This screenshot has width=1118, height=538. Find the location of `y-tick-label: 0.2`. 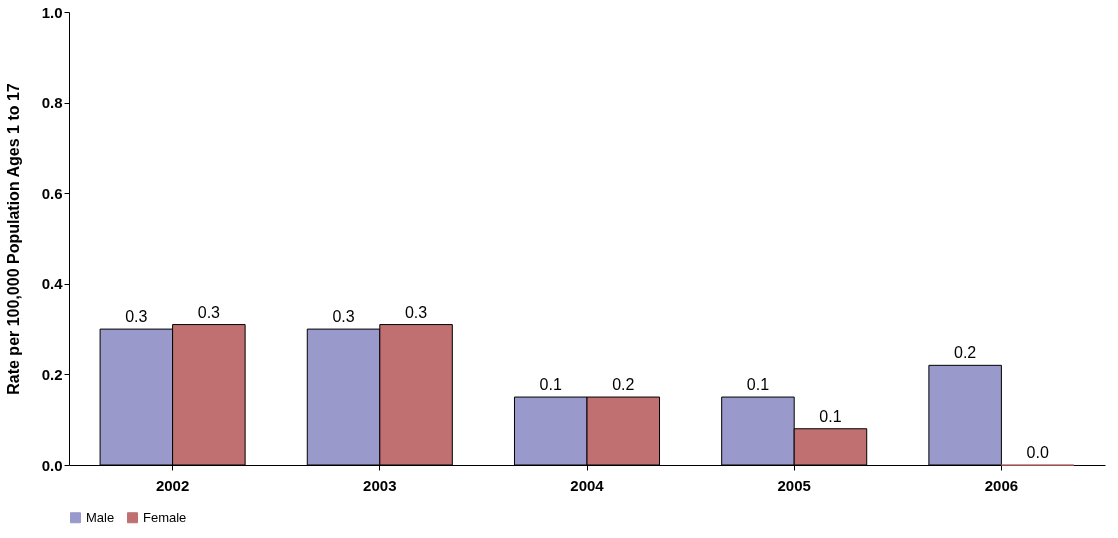

y-tick-label: 0.2 is located at coordinates (52, 374).